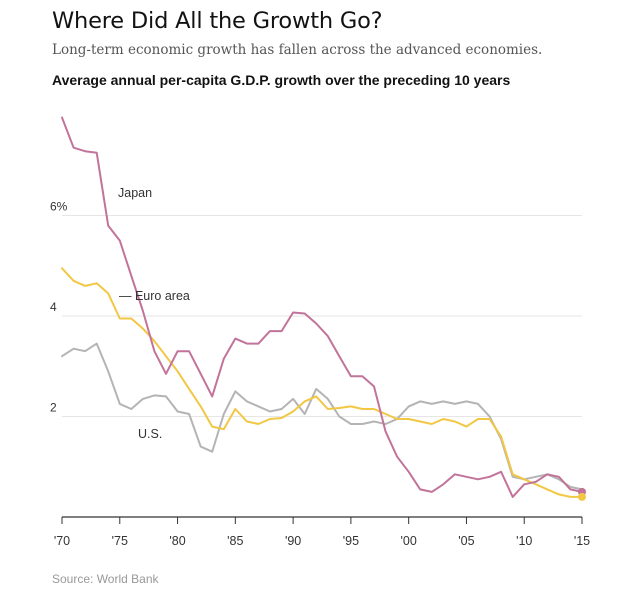 This screenshot has height=597, width=640. I want to click on x-tick-label: '15, so click(582, 541).